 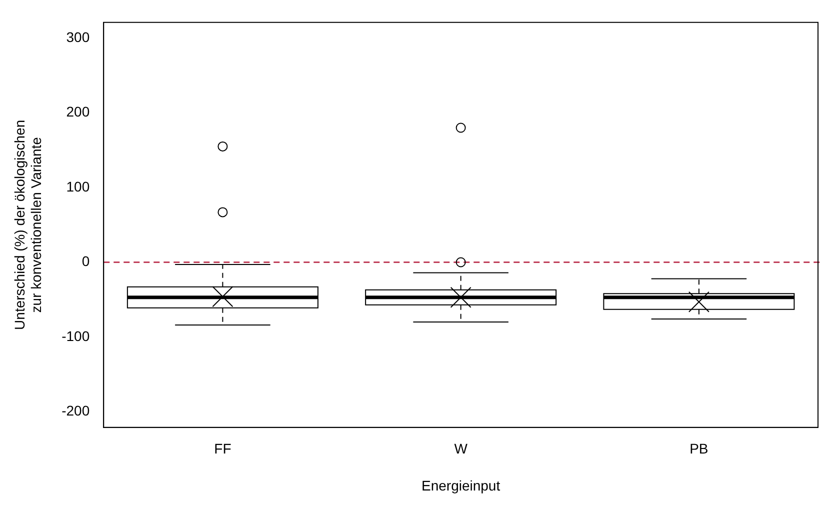 What do you see at coordinates (223, 448) in the screenshot?
I see `x-tick-label: FF` at bounding box center [223, 448].